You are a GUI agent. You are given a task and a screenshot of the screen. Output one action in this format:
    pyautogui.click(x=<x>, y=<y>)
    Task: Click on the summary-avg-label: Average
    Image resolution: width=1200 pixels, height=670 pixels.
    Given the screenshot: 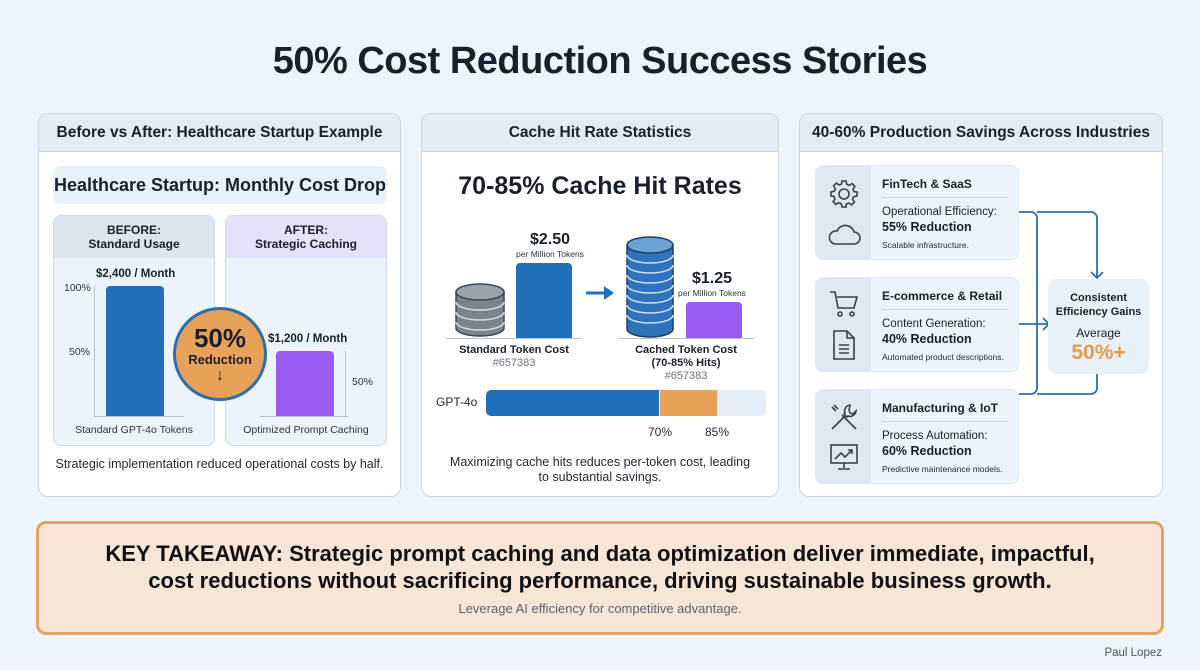 What is the action you would take?
    pyautogui.click(x=1098, y=333)
    